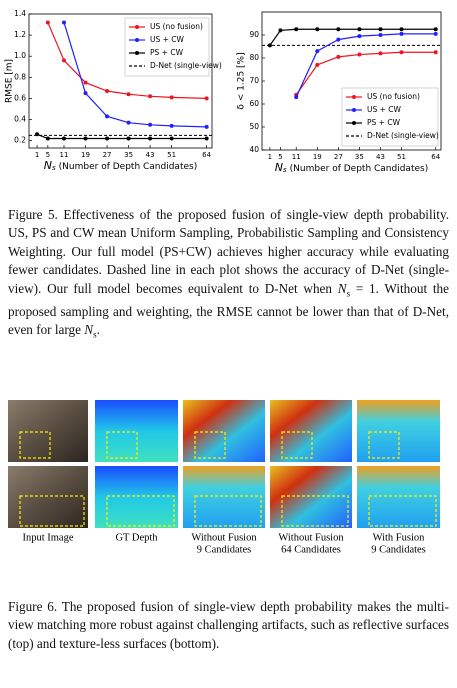 The width and height of the screenshot is (457, 688). I want to click on x-tick-label: 11, so click(296, 157).